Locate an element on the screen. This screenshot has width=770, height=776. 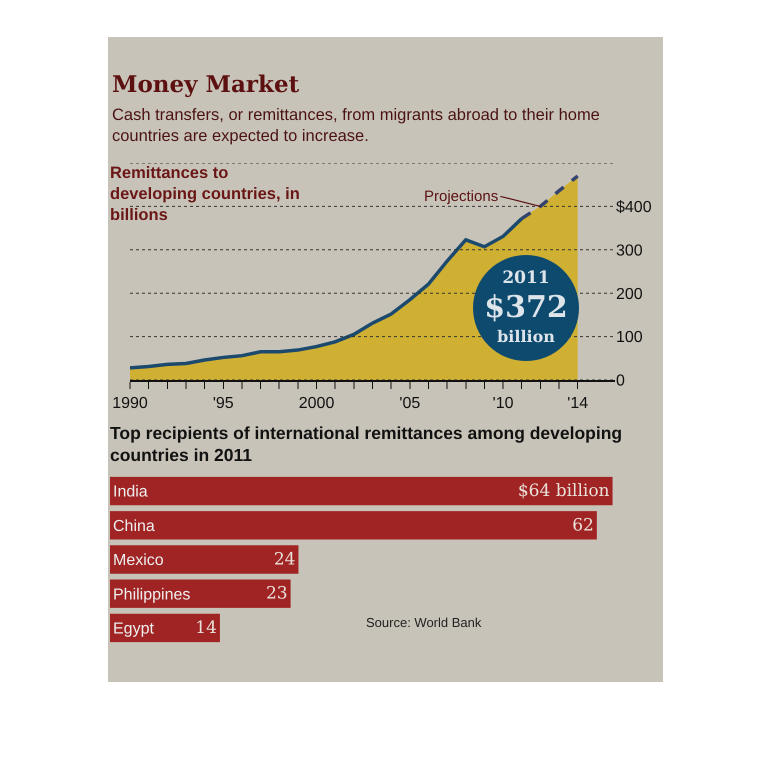
data-label: 24 is located at coordinates (285, 560).